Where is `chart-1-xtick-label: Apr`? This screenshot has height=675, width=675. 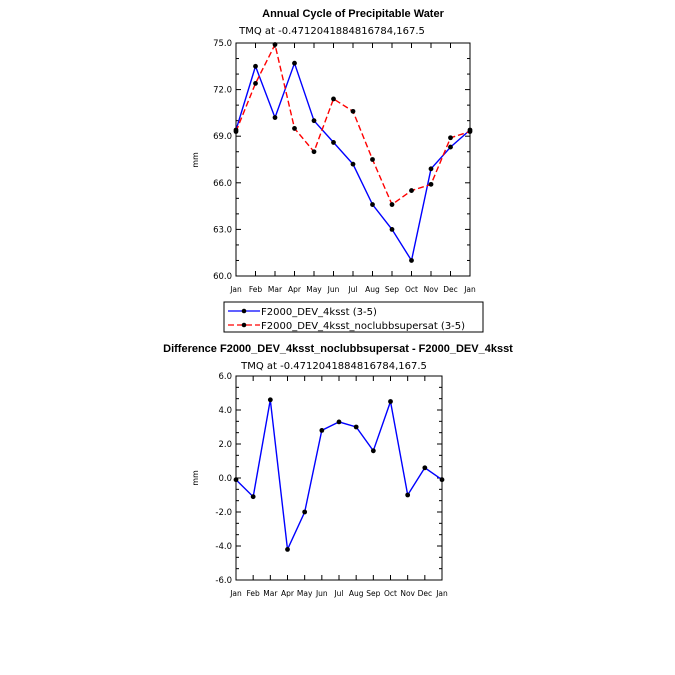 chart-1-xtick-label: Apr is located at coordinates (295, 289).